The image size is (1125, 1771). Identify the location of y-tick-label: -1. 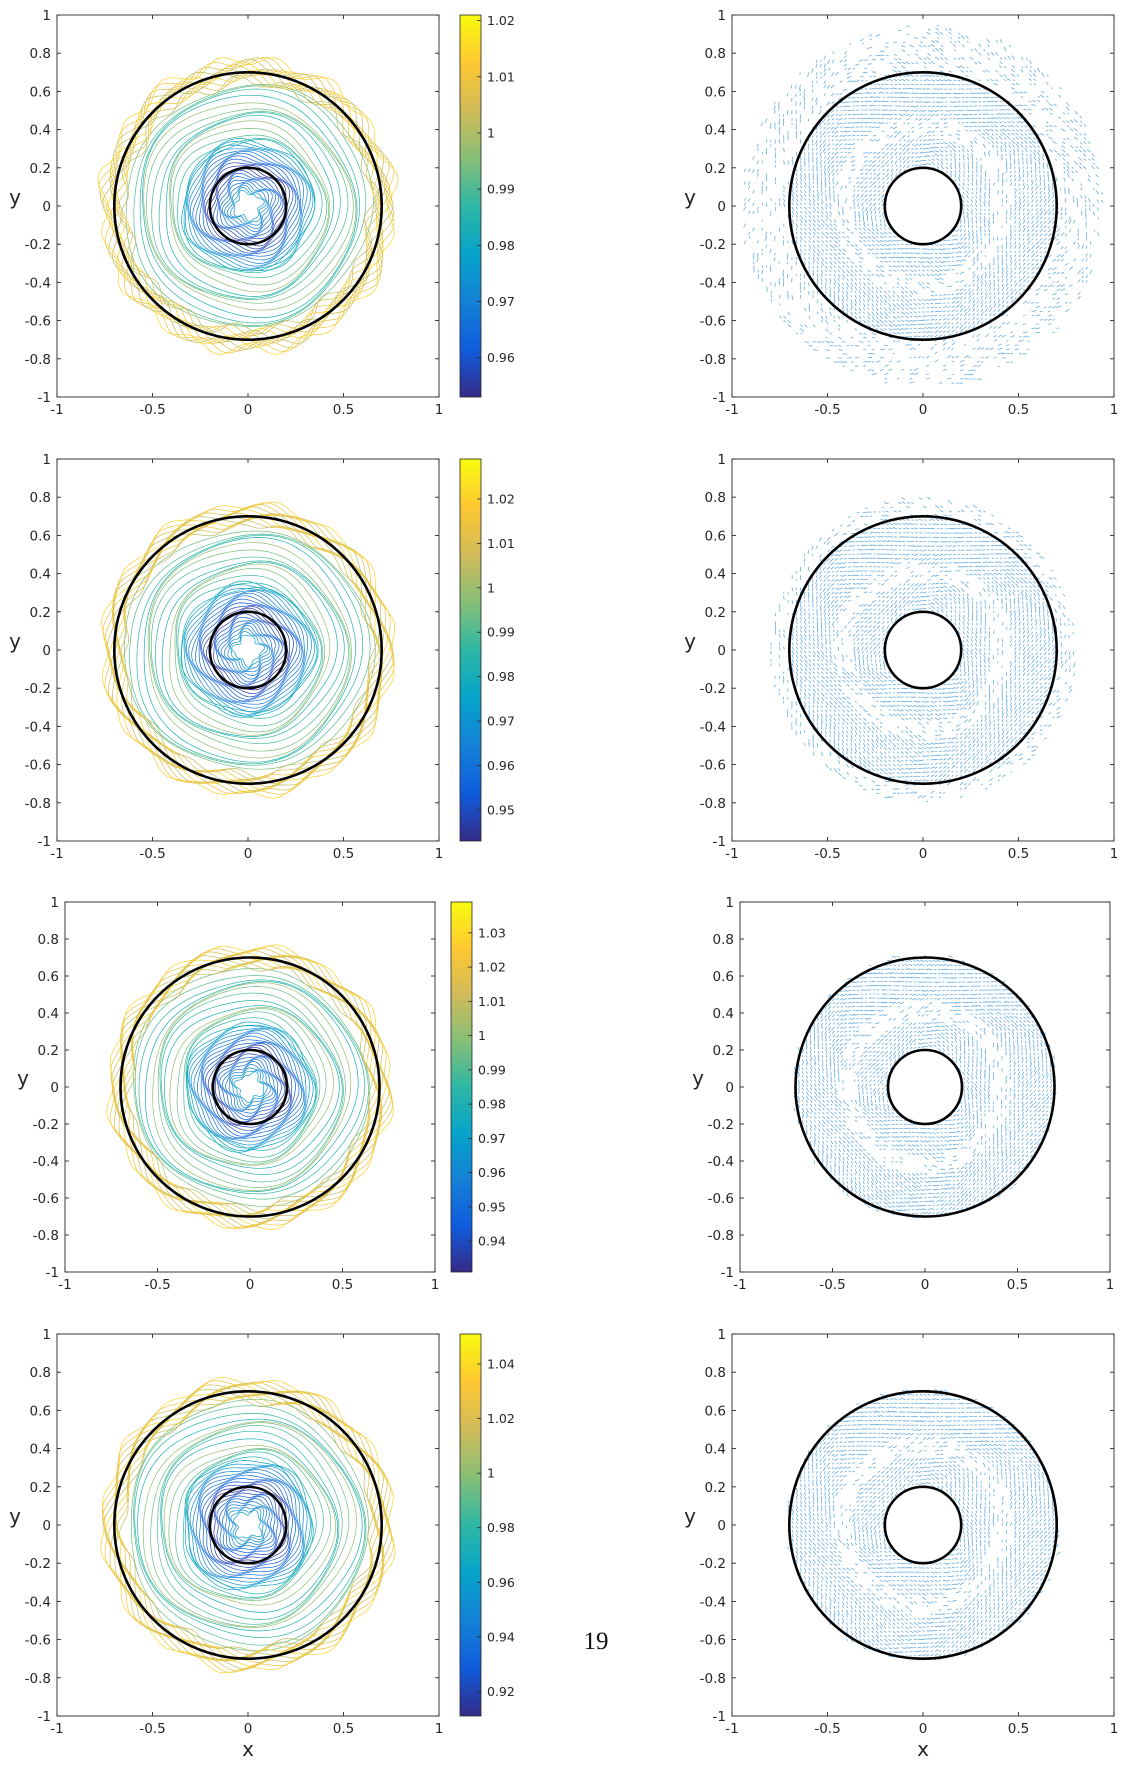
(44, 842).